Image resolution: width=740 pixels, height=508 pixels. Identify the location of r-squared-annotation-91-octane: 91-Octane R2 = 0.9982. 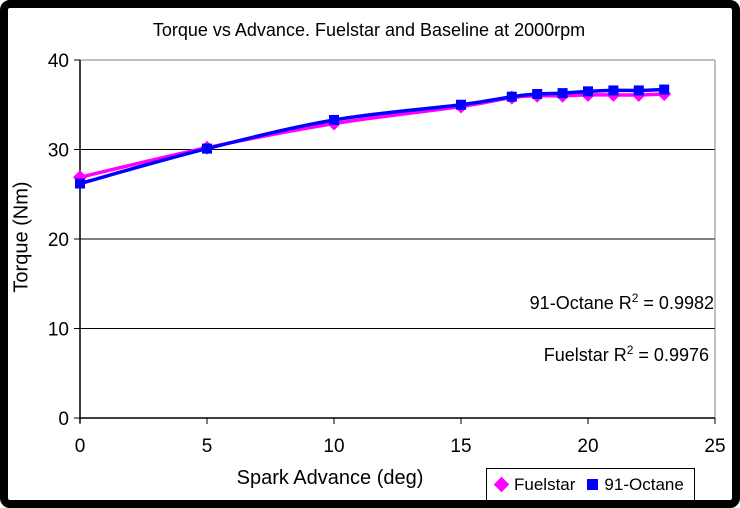
(622, 302).